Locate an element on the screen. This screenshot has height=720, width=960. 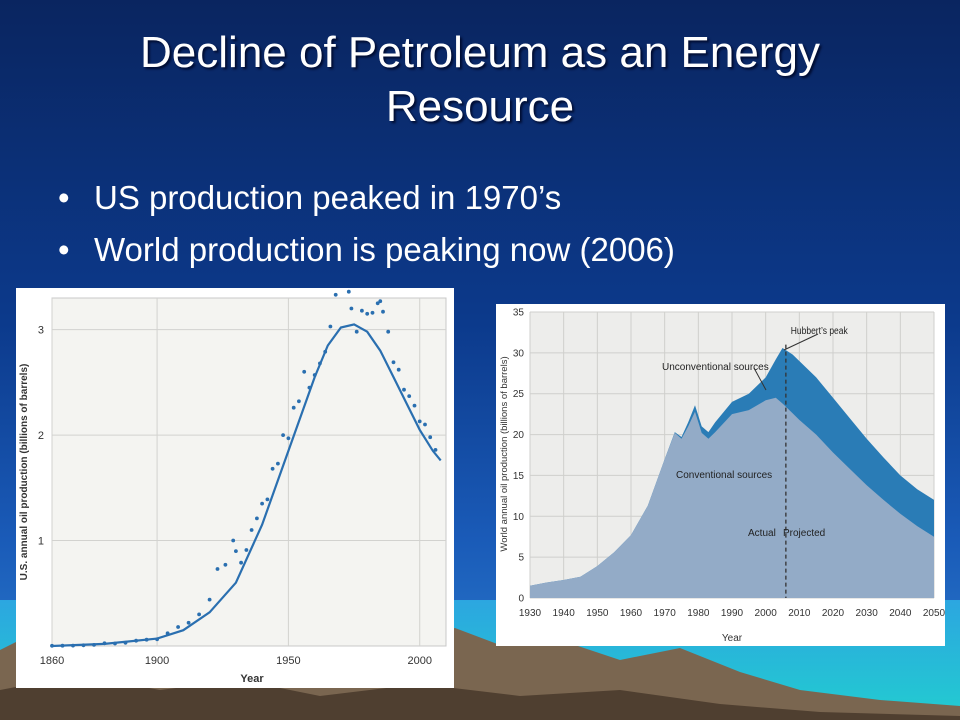
world-y-tick-label: 10 is located at coordinates (519, 517).